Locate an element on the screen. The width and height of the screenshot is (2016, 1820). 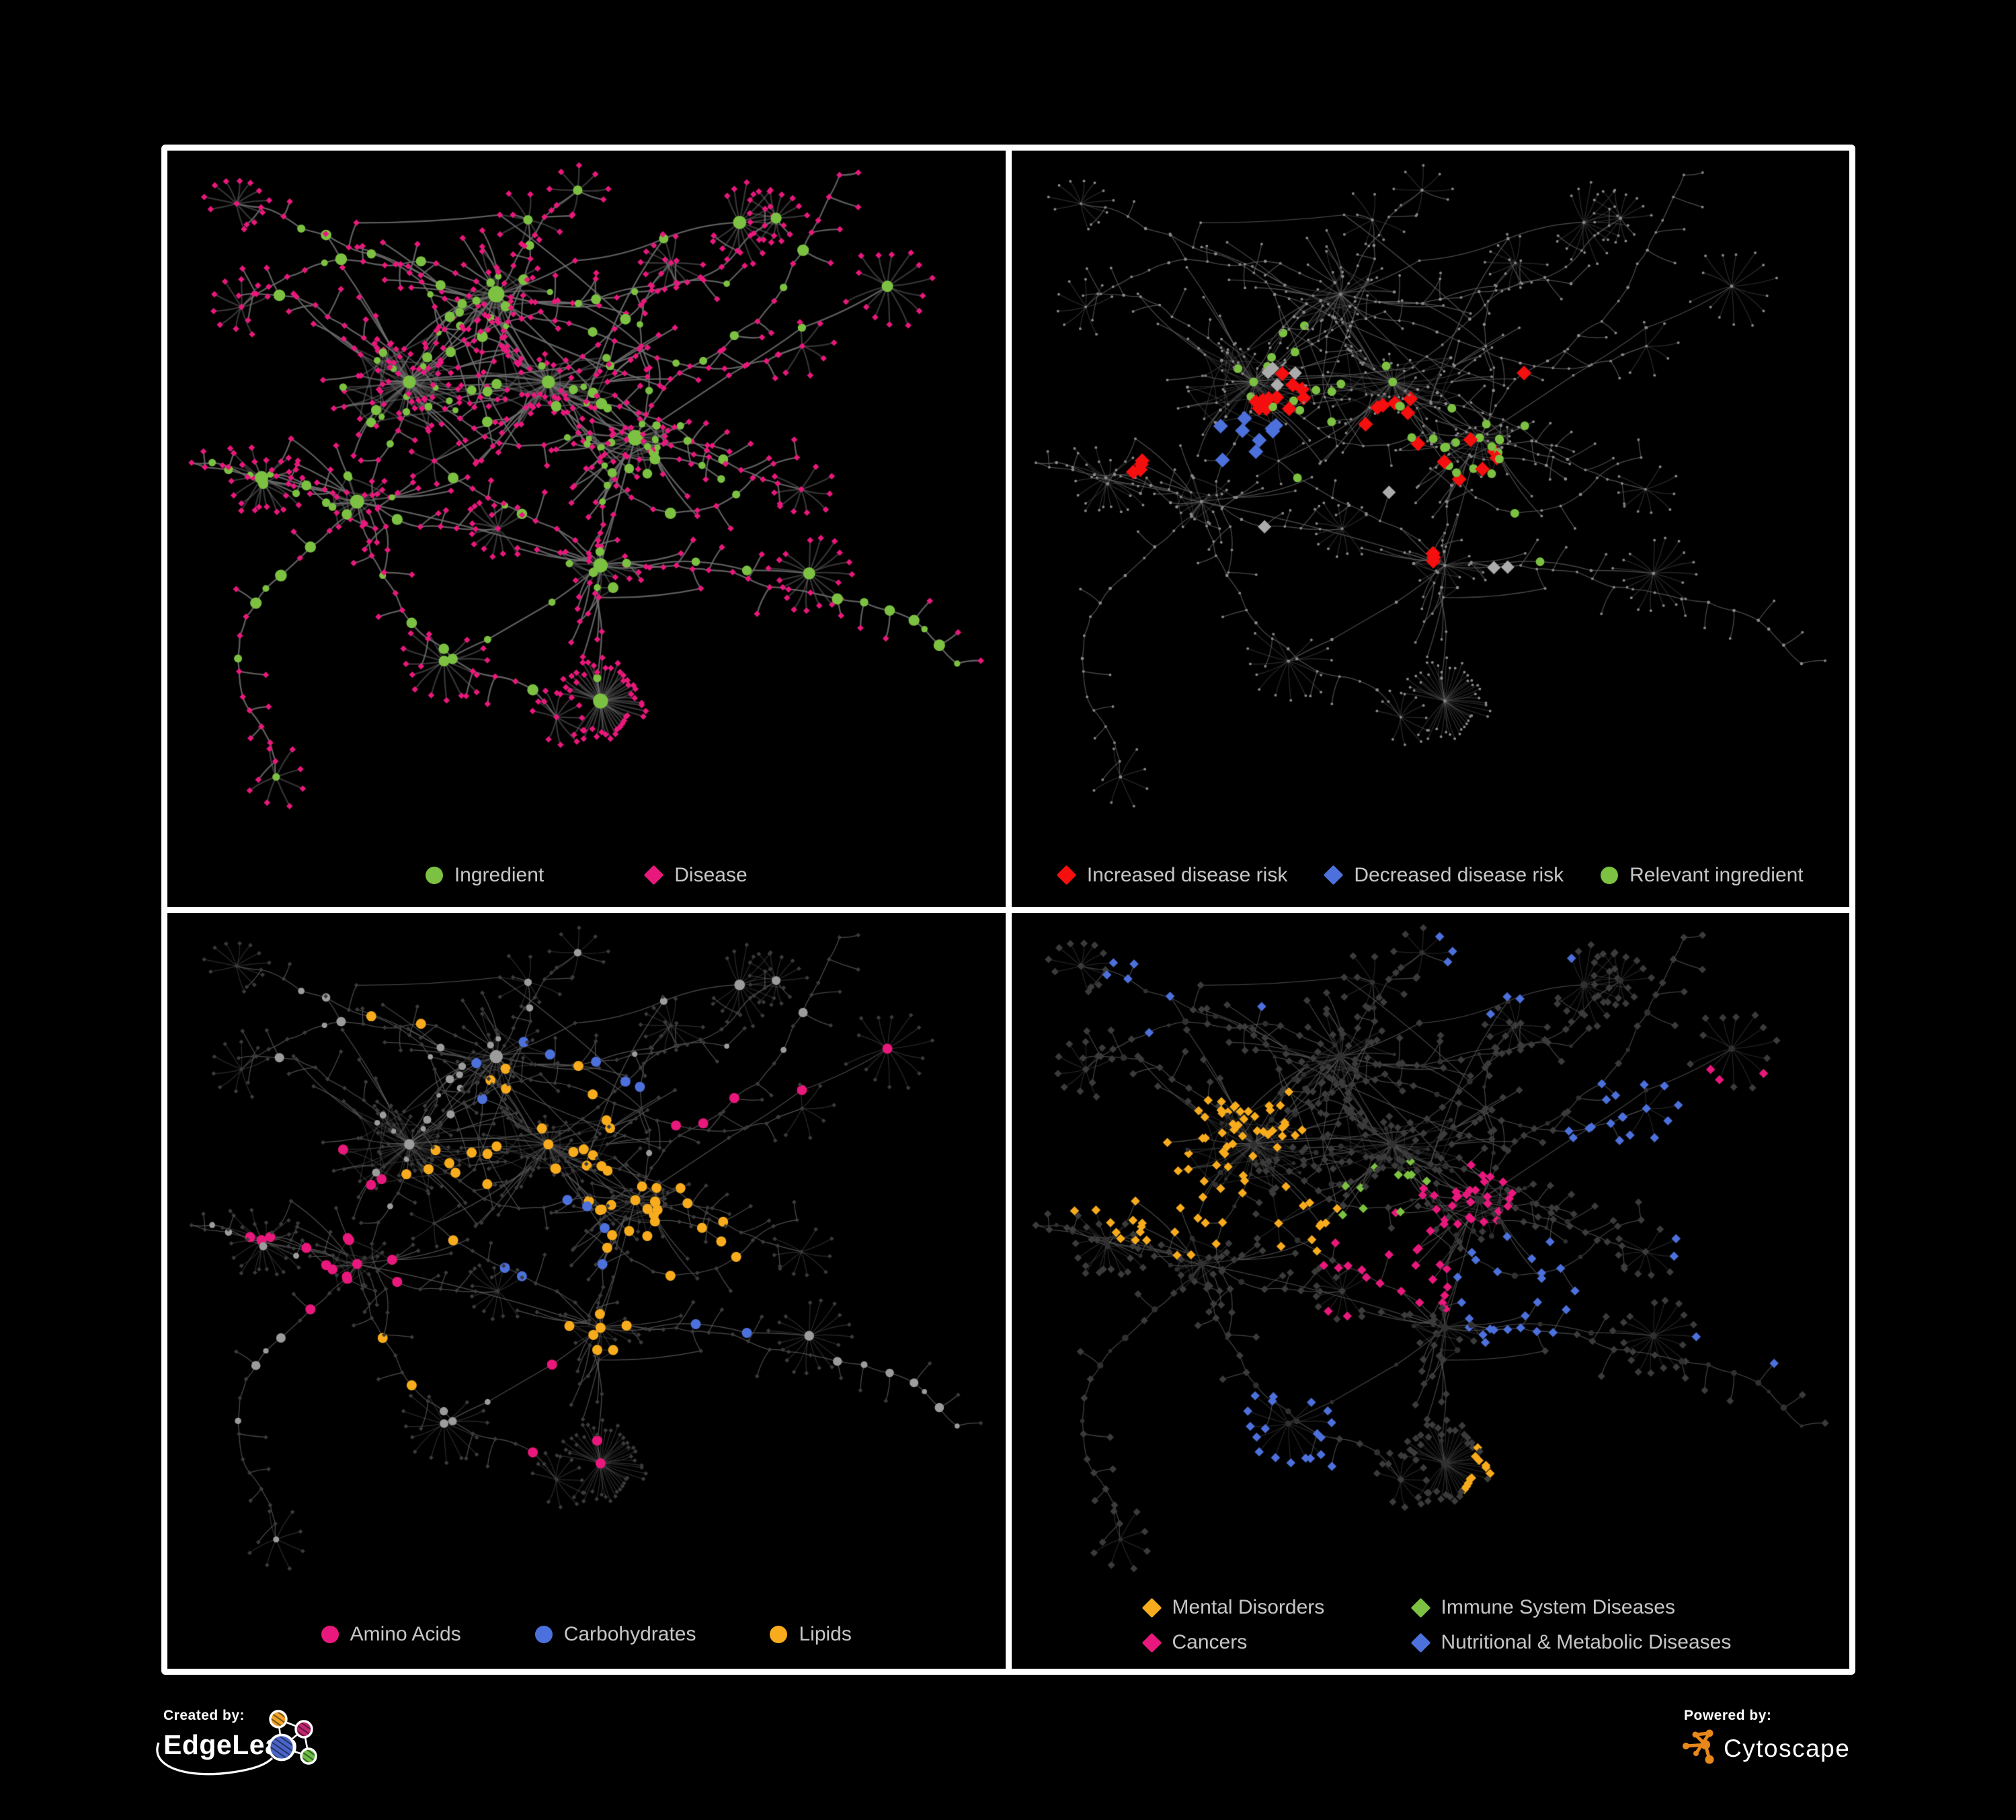
legend-nutrient-categories: Amino Acids Carbohydrates Lipids is located at coordinates (586, 1634).